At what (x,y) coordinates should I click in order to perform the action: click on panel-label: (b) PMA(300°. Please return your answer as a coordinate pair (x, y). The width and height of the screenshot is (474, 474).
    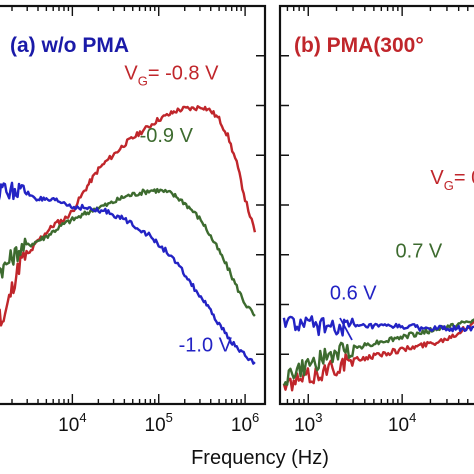
    Looking at the image, I should click on (359, 45).